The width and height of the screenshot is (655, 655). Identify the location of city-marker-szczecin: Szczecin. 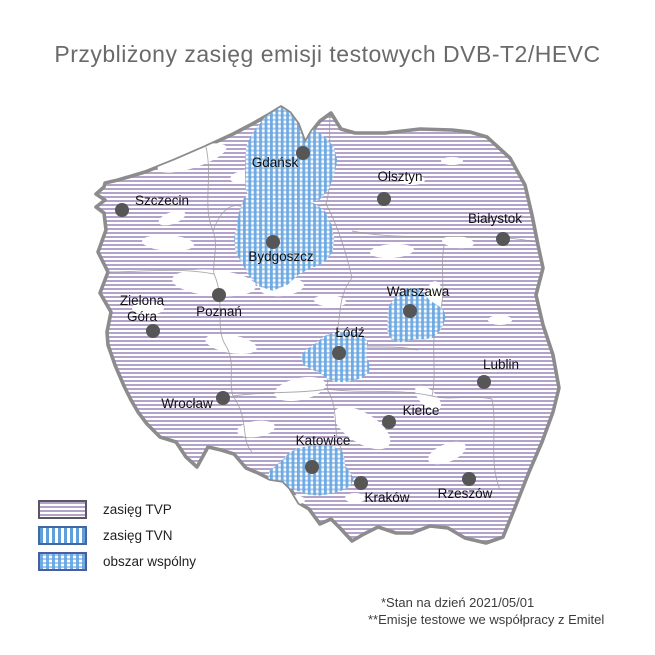
(152, 205).